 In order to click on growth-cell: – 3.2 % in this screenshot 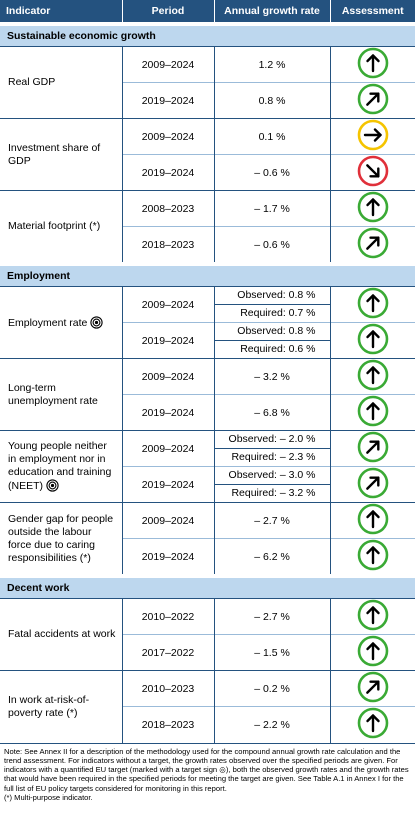, I will do `click(272, 376)`.